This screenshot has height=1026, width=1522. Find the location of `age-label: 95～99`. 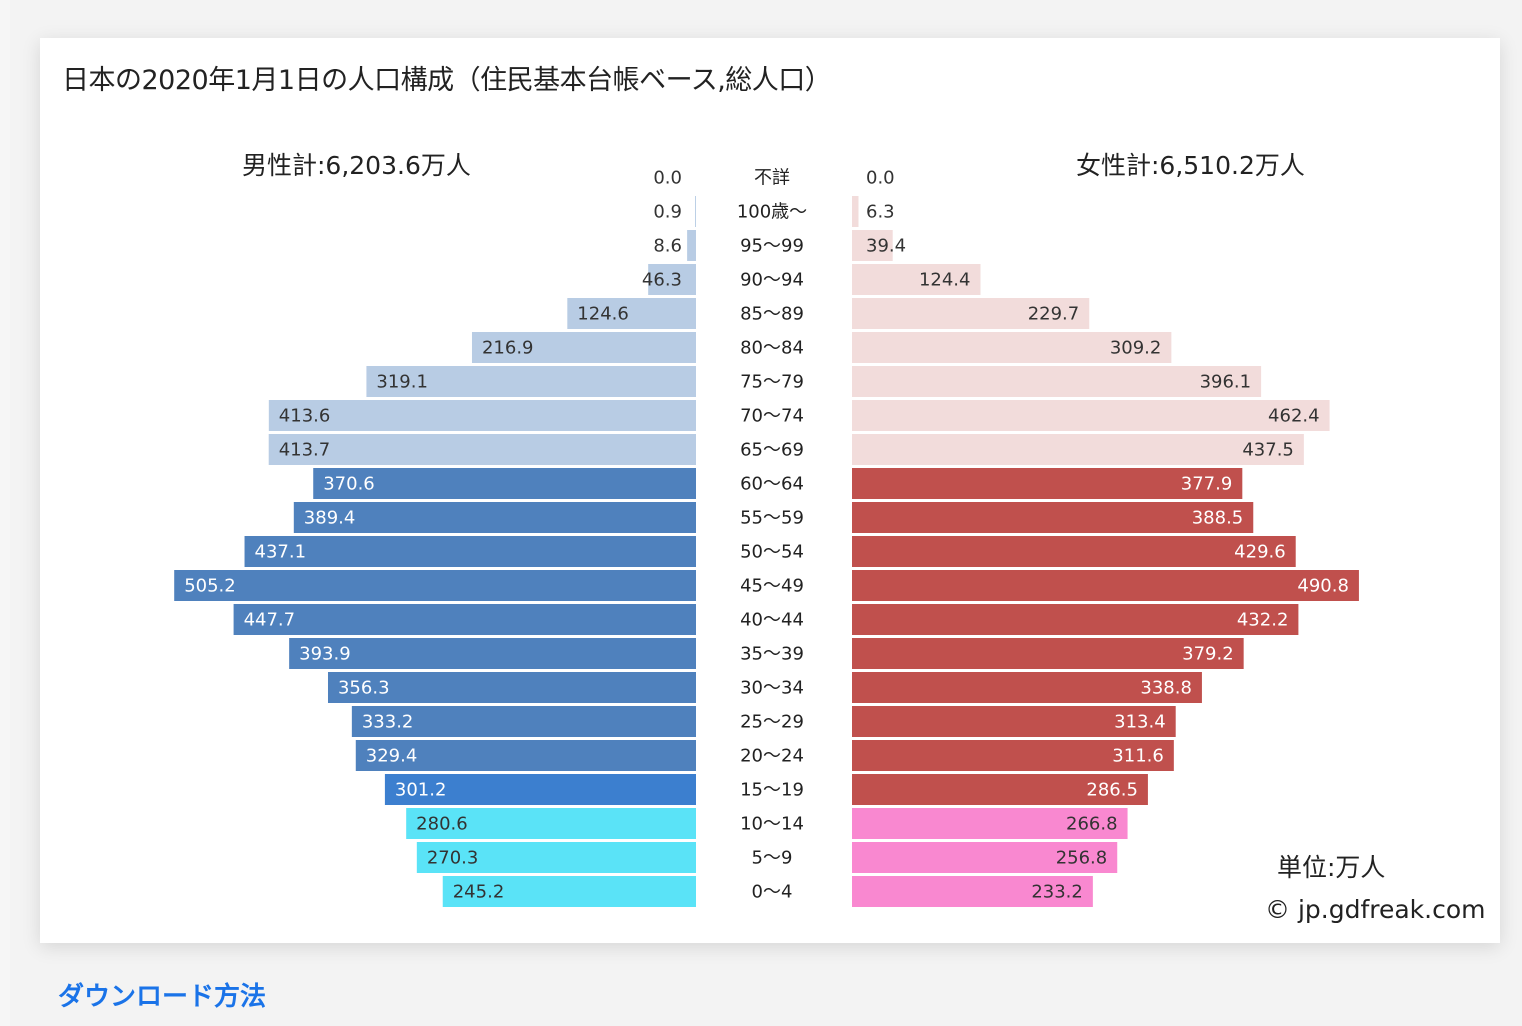

age-label: 95～99 is located at coordinates (772, 246).